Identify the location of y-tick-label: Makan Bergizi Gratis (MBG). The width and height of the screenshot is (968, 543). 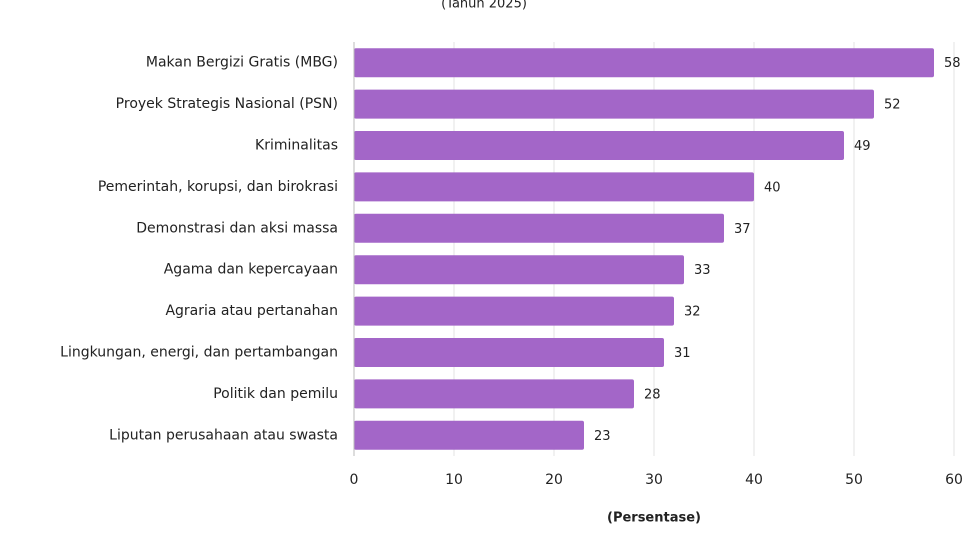
(242, 63).